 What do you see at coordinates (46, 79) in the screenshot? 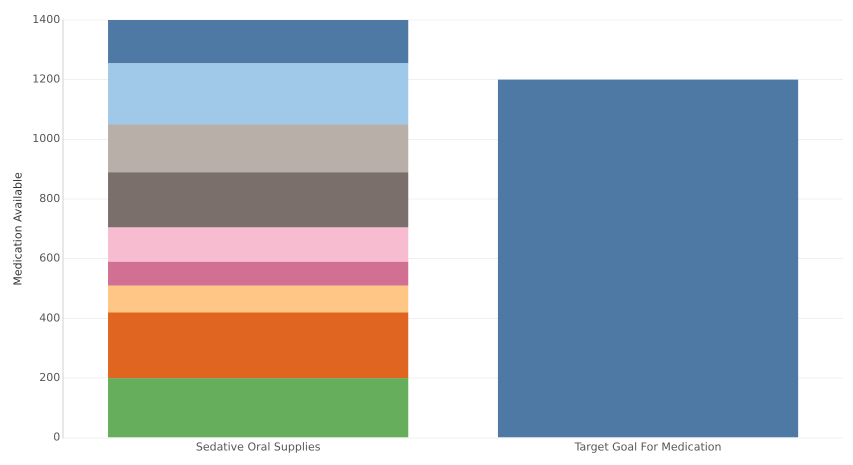
I see `y-tick-label: 1200` at bounding box center [46, 79].